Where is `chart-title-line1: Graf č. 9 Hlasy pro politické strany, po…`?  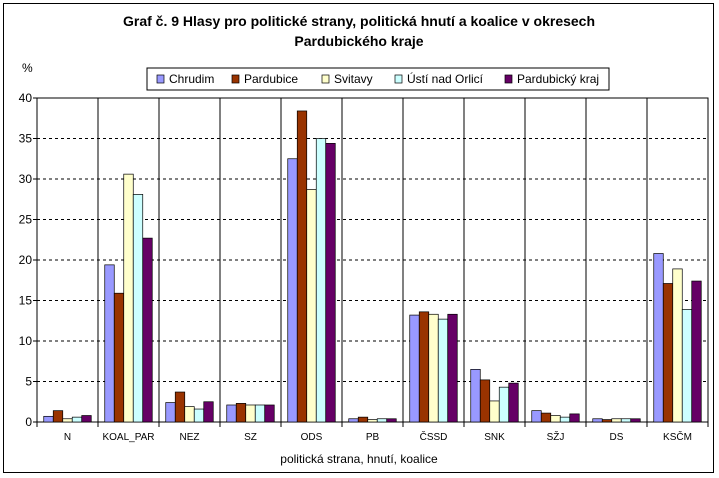 chart-title-line1: Graf č. 9 Hlasy pro politické strany, po… is located at coordinates (359, 21).